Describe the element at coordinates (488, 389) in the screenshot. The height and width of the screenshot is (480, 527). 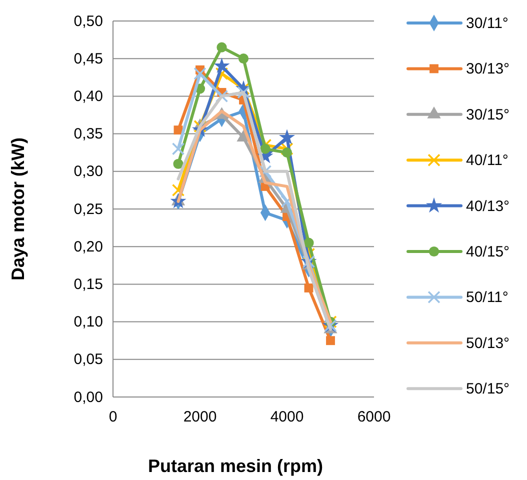
I see `legend-label: 50/15°` at that location.